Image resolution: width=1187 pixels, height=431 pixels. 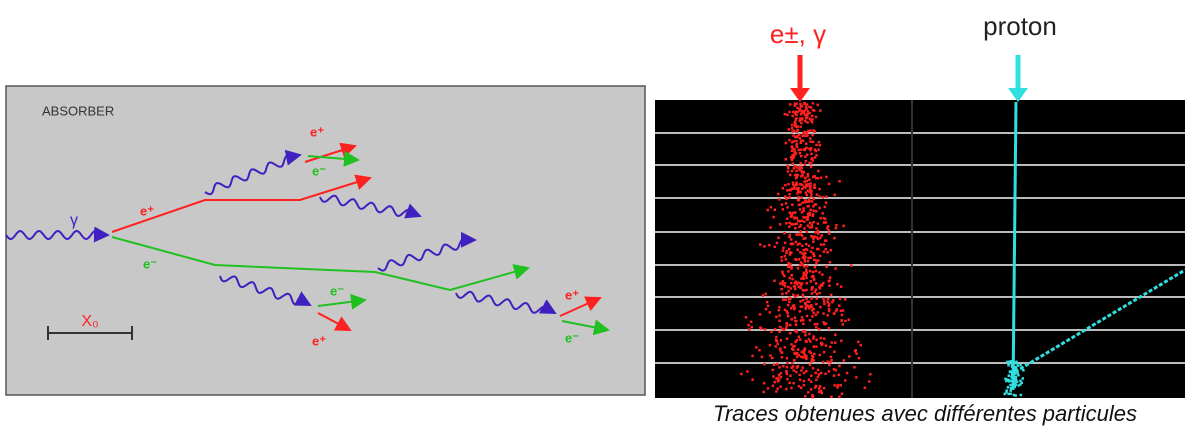 What do you see at coordinates (1018, 95) in the screenshot?
I see `arrow-head` at bounding box center [1018, 95].